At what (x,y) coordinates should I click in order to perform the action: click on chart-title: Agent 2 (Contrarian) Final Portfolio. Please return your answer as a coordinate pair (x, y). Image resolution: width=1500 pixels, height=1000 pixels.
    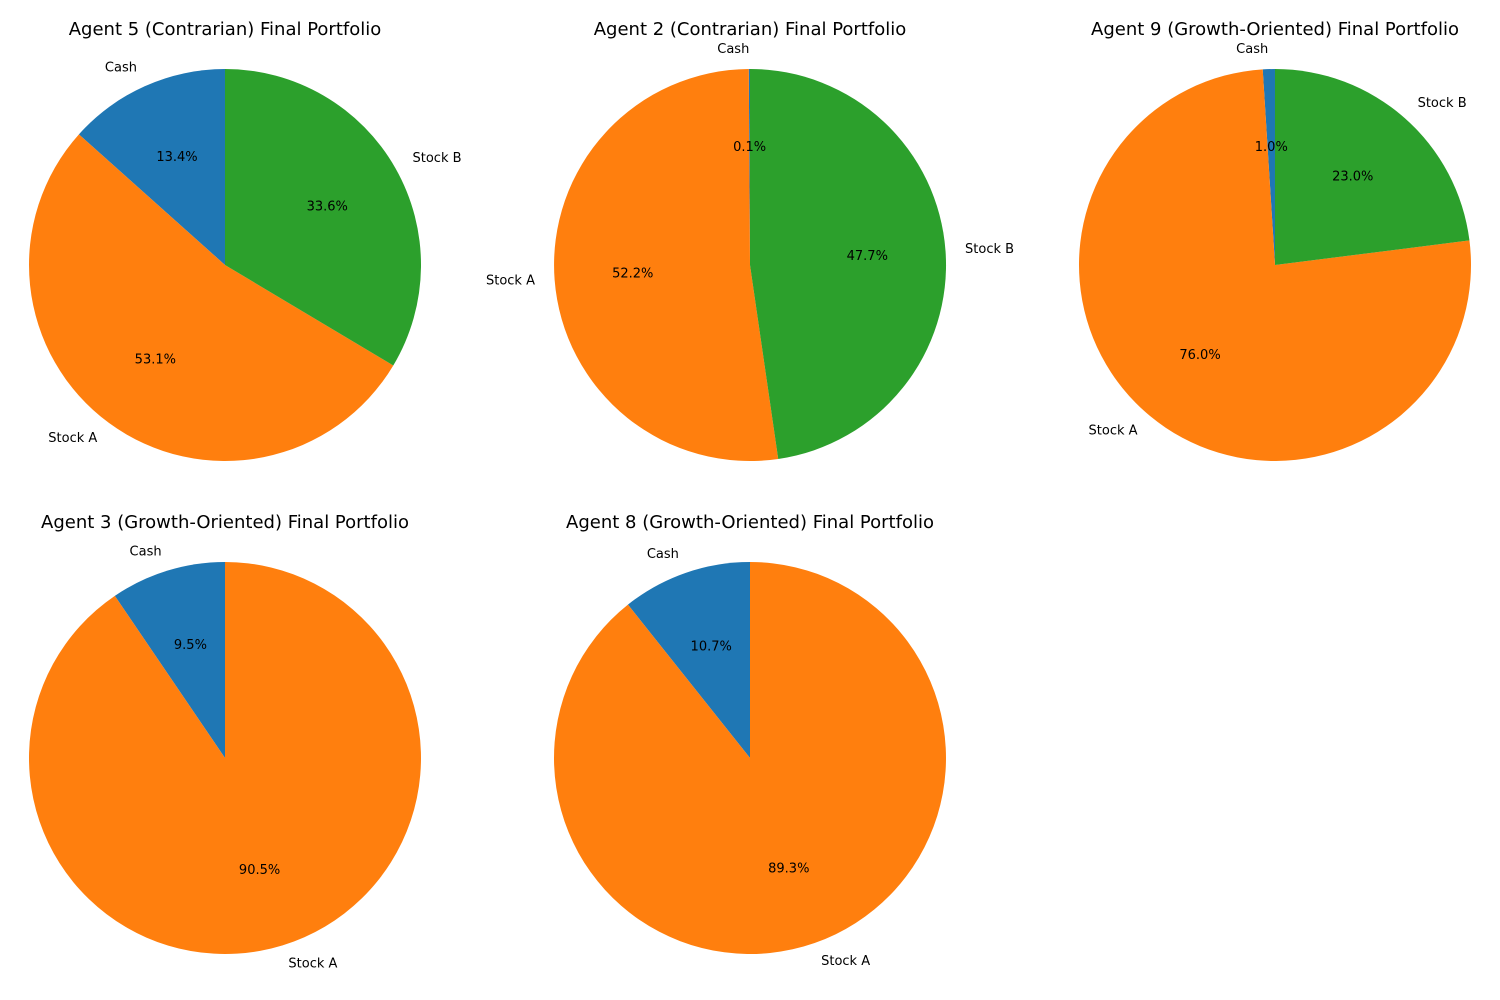
    Looking at the image, I should click on (750, 29).